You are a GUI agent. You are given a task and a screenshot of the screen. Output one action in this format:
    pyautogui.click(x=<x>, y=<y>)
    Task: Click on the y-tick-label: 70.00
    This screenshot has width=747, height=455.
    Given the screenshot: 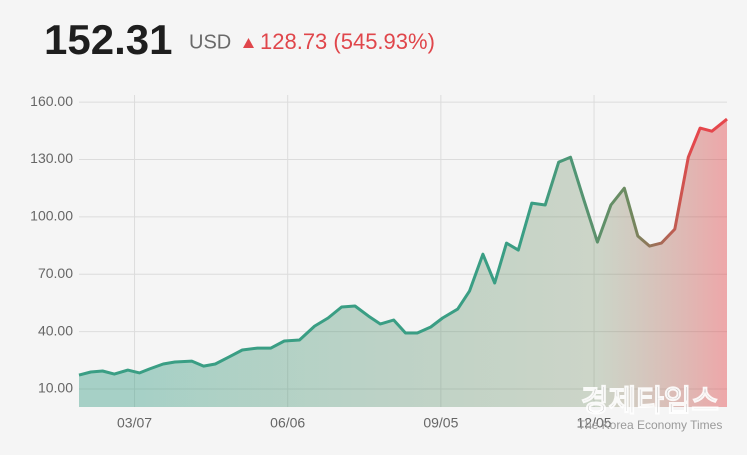 What is the action you would take?
    pyautogui.click(x=55, y=273)
    